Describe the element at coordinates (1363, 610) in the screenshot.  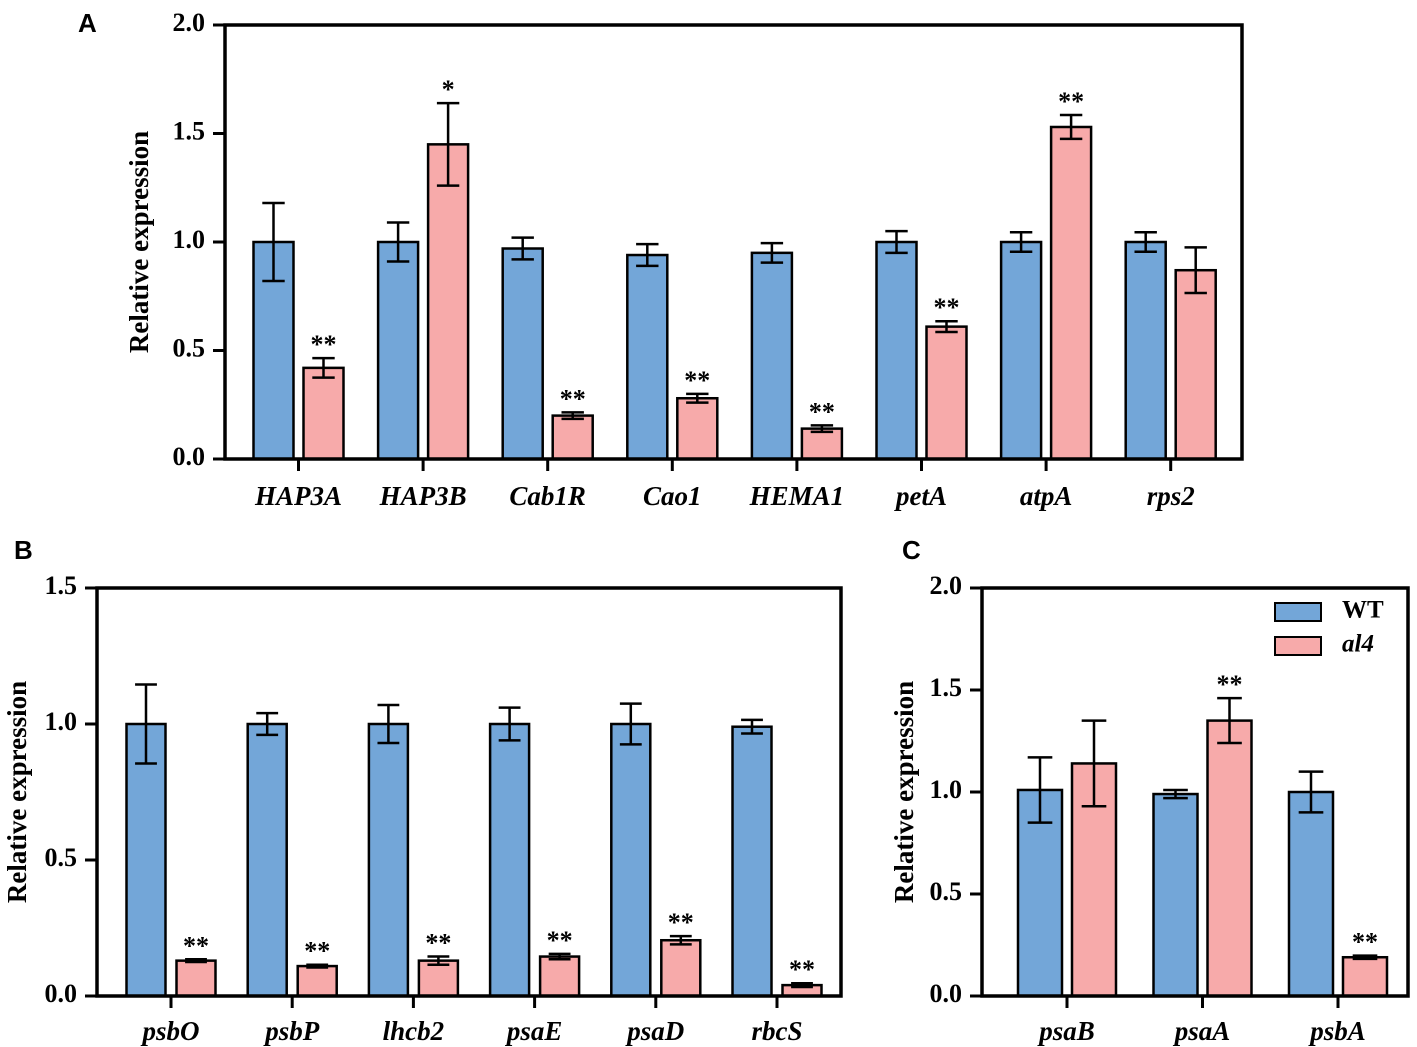
I see `legend-label-wt: WT` at that location.